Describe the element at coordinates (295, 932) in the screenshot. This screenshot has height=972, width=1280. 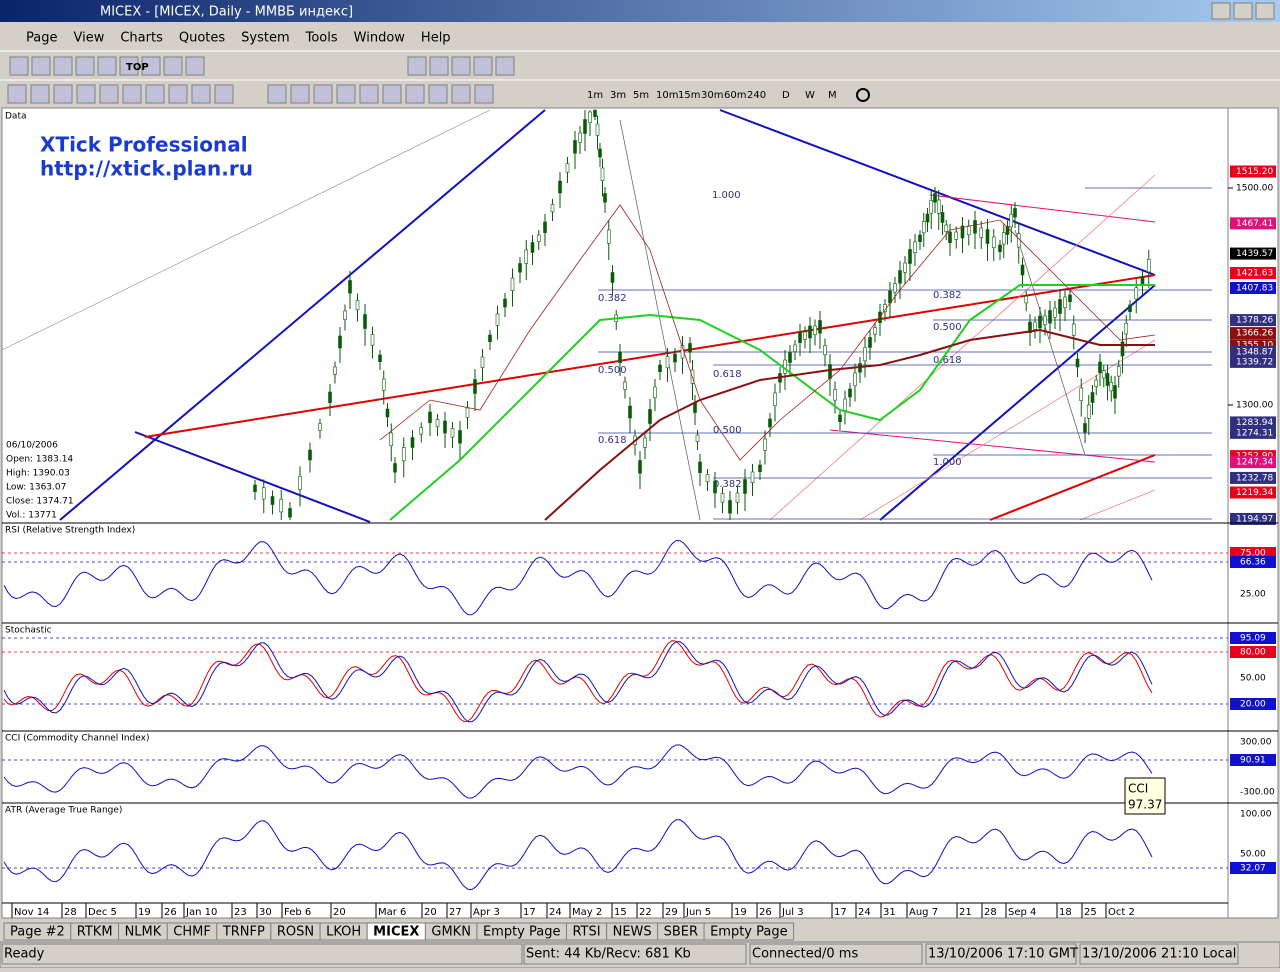
I see `tab-label: ROSN` at that location.